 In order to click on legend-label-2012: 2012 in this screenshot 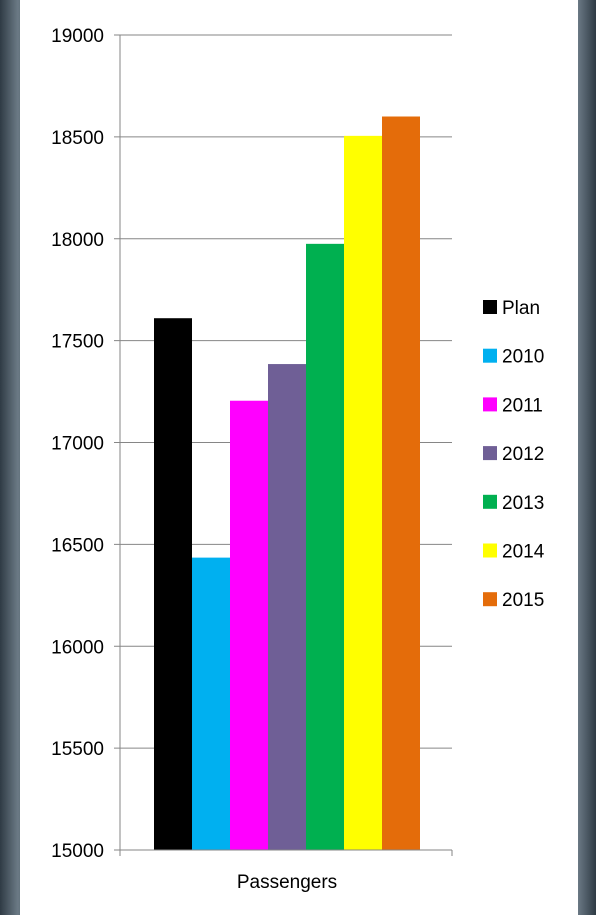, I will do `click(523, 454)`.